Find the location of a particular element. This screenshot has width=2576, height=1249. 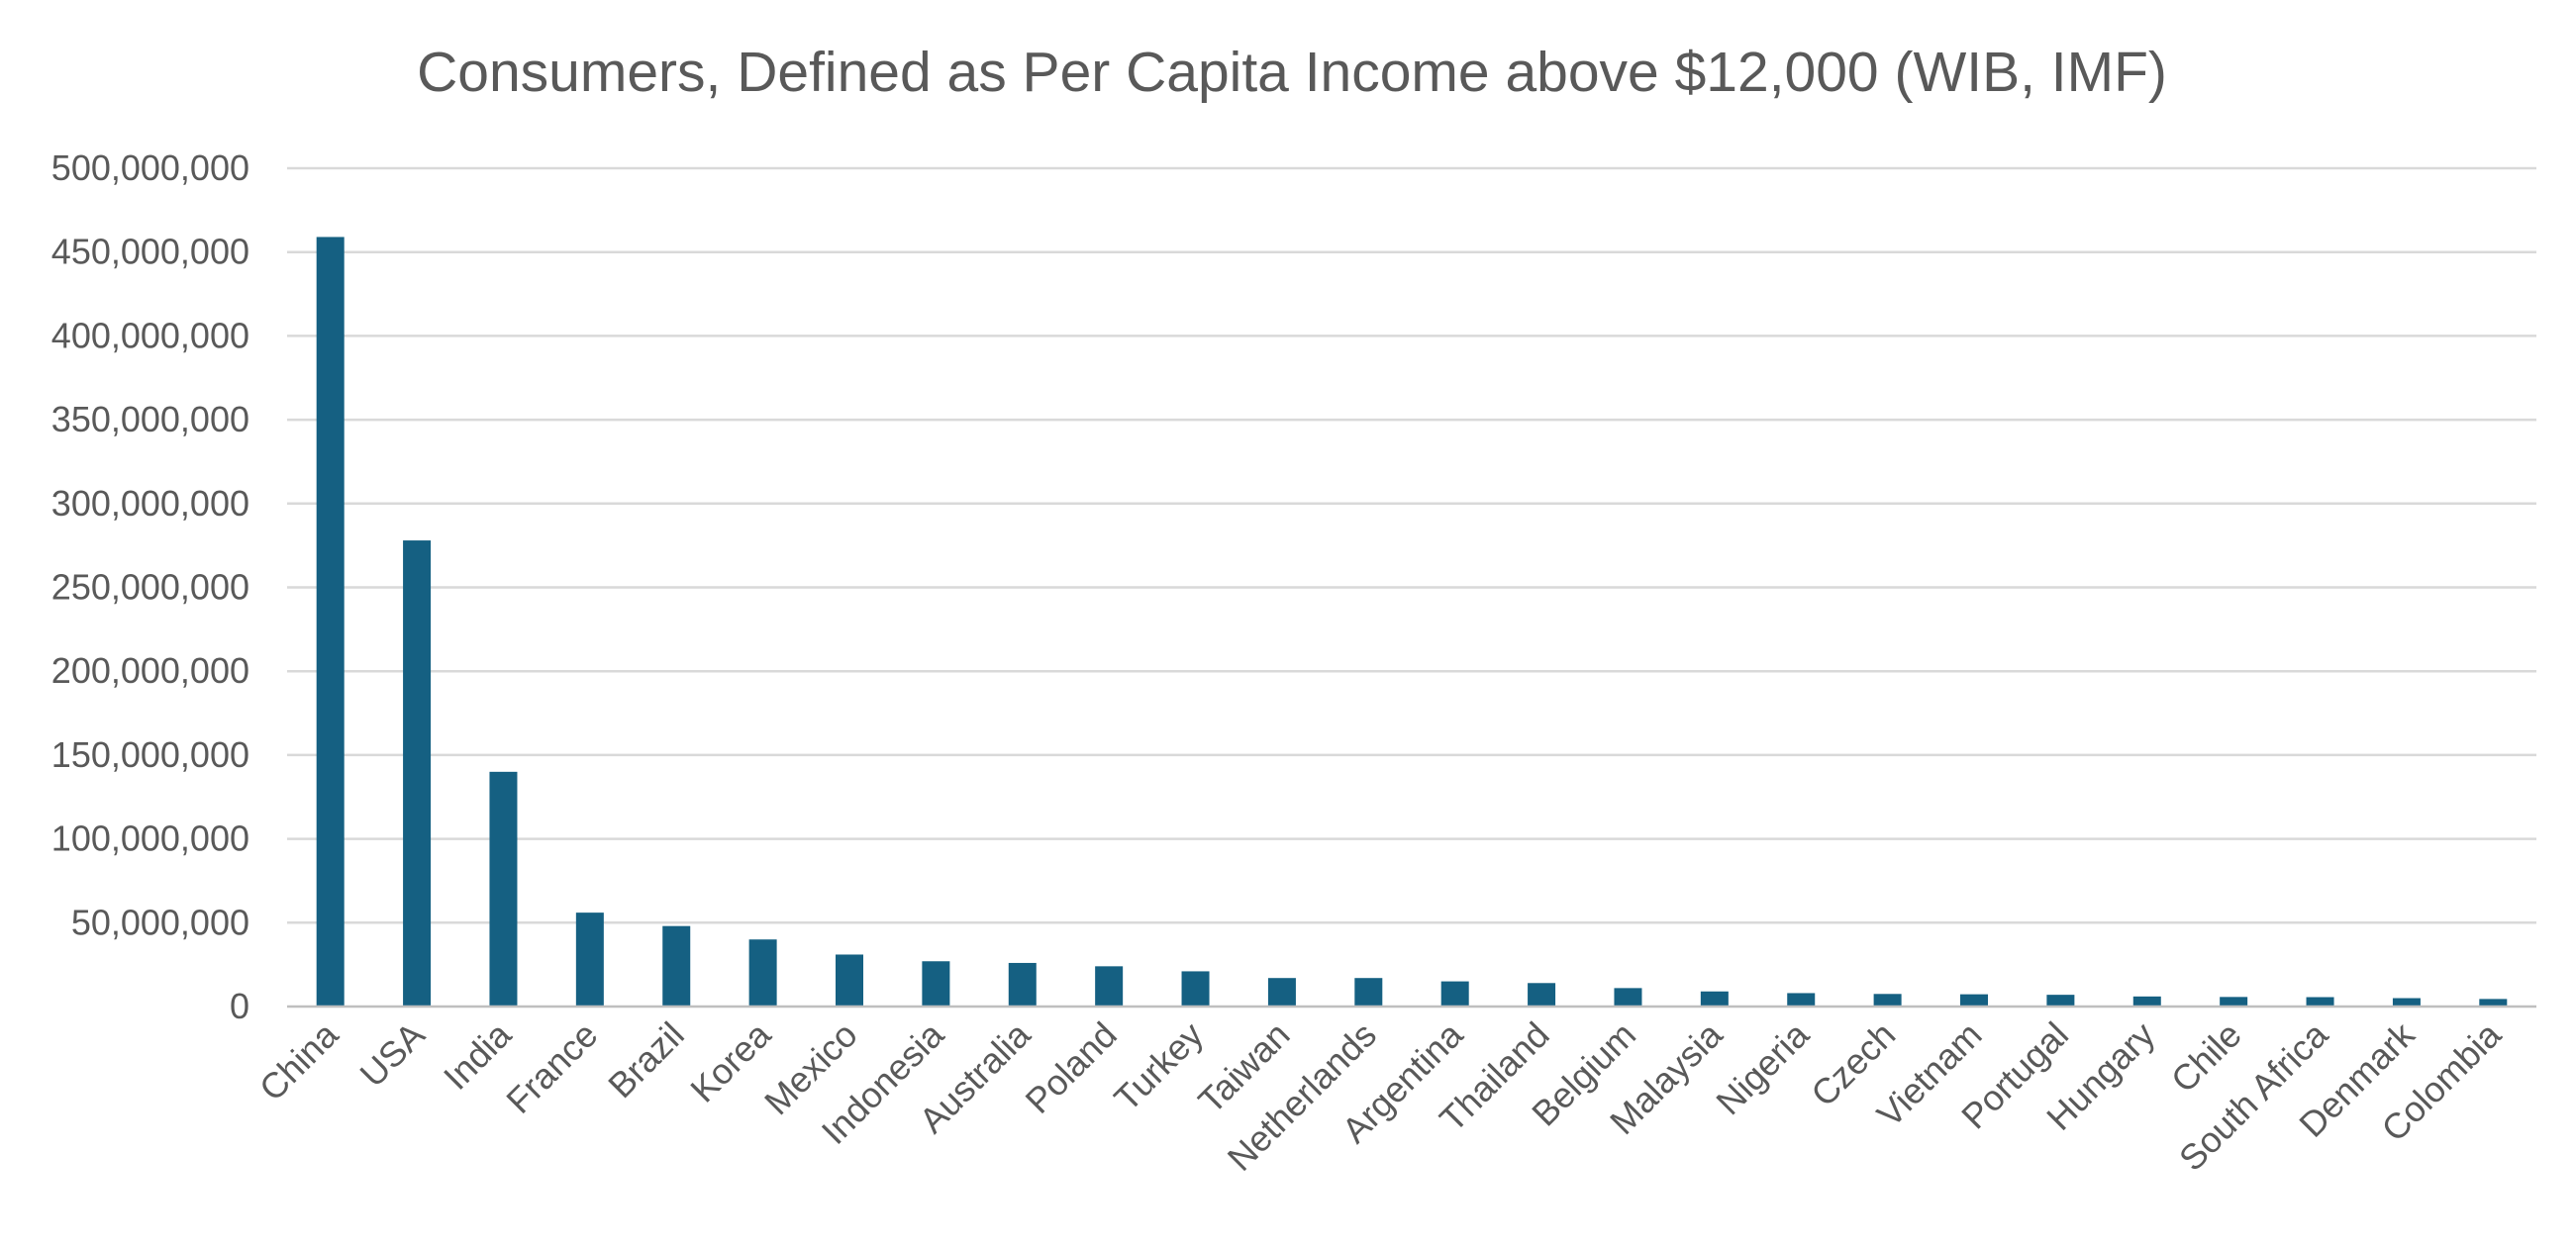

y-tick-label: 450,000,000 is located at coordinates (150, 252).